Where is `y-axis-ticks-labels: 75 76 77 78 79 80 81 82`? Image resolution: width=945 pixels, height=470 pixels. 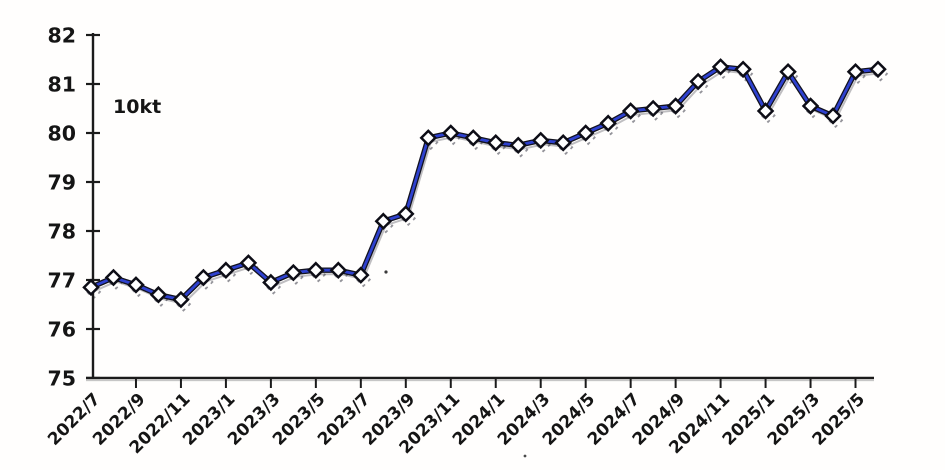 y-axis-ticks-labels: 75 76 77 78 79 80 81 82 is located at coordinates (73, 207).